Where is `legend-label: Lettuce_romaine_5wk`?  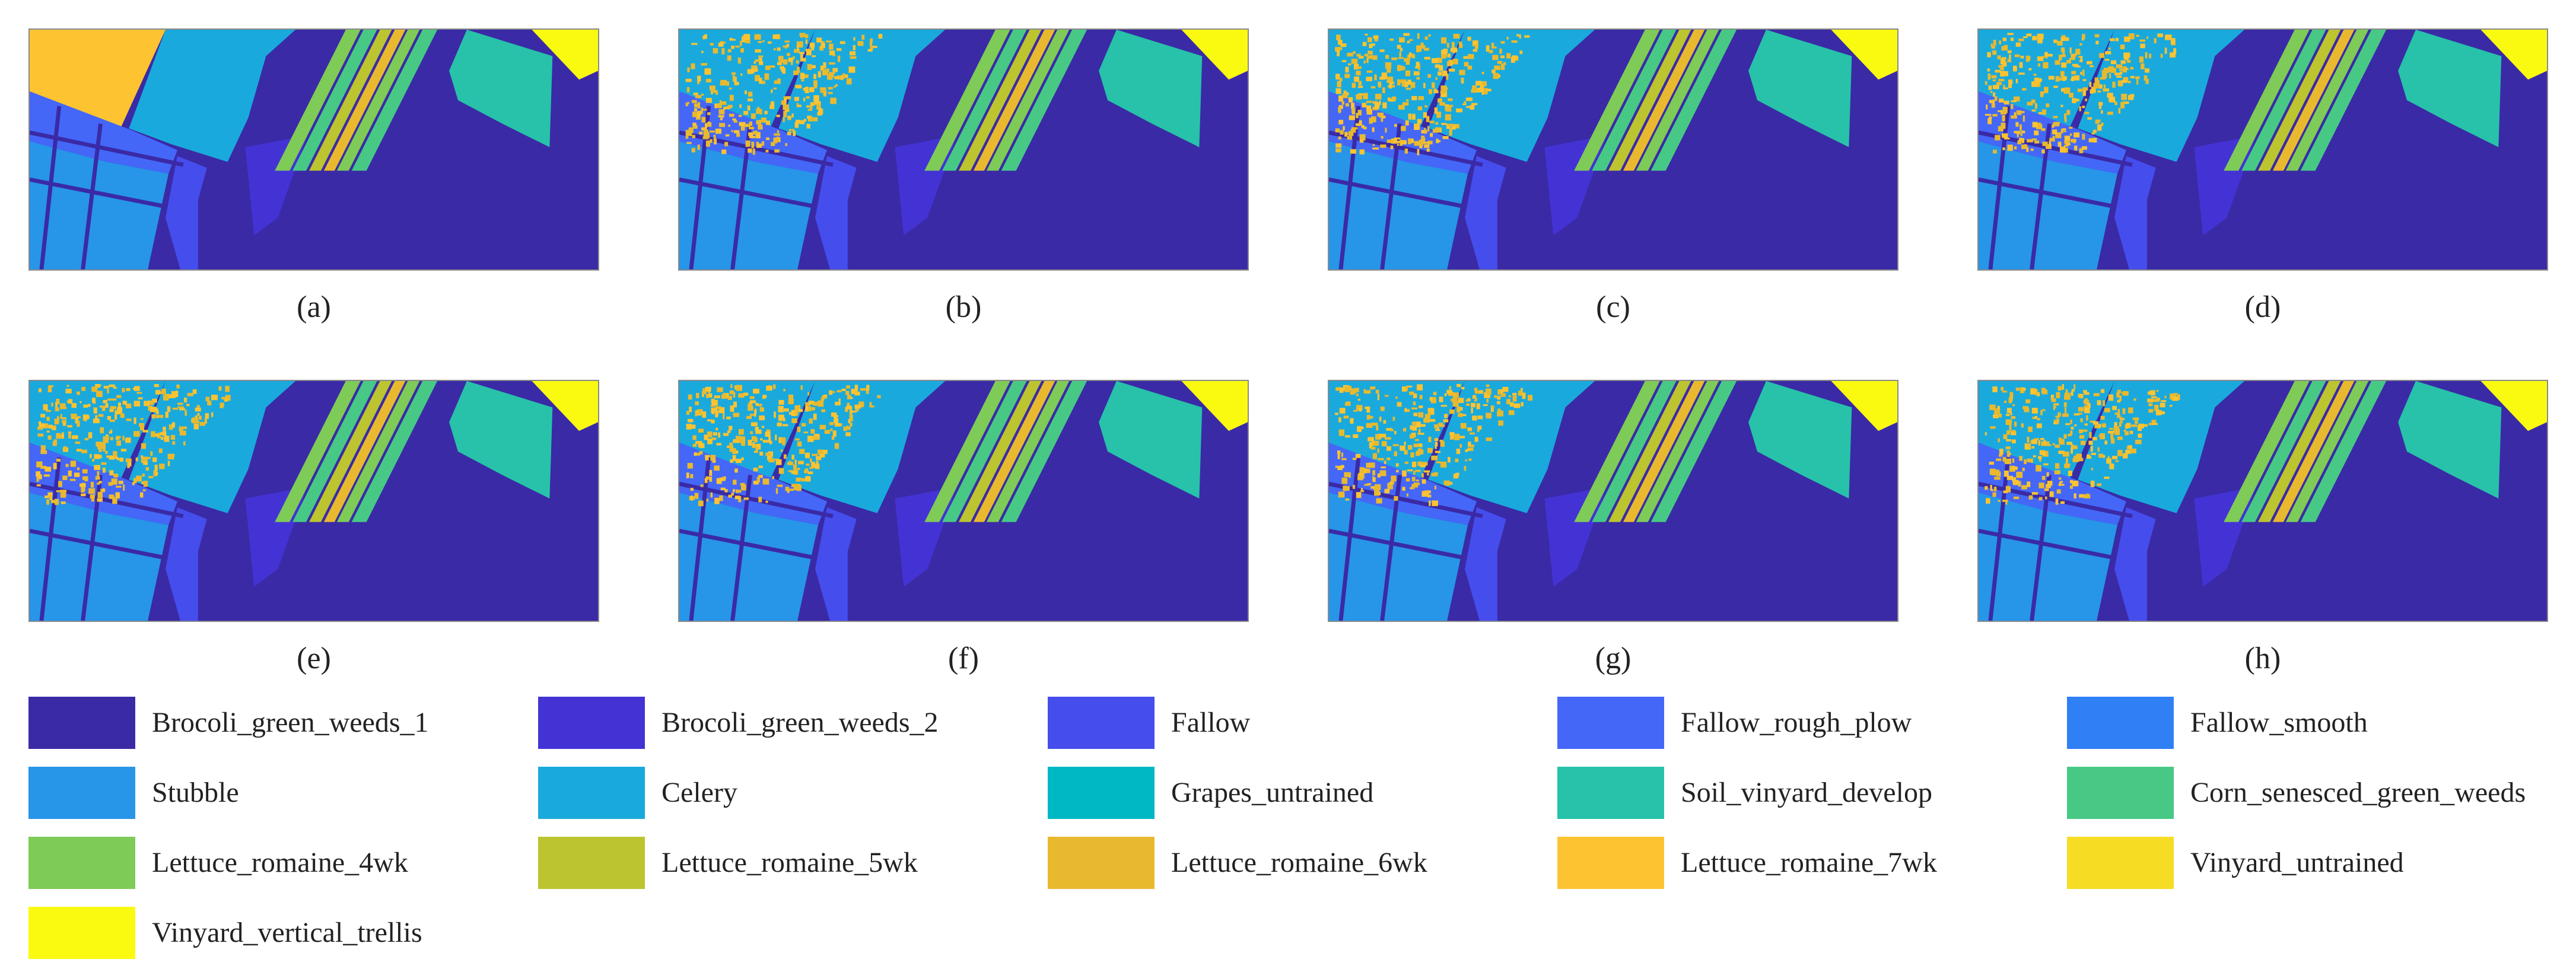
legend-label: Lettuce_romaine_5wk is located at coordinates (790, 862).